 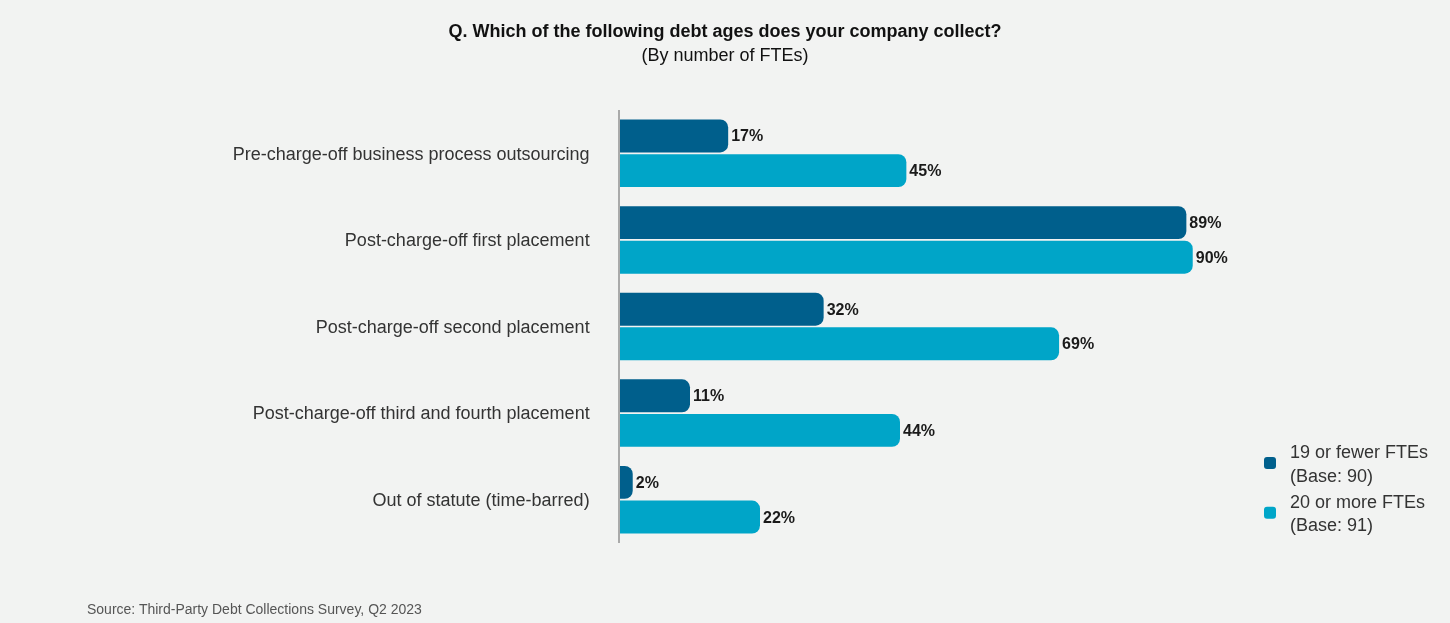 I want to click on data-label: 44%, so click(x=919, y=430).